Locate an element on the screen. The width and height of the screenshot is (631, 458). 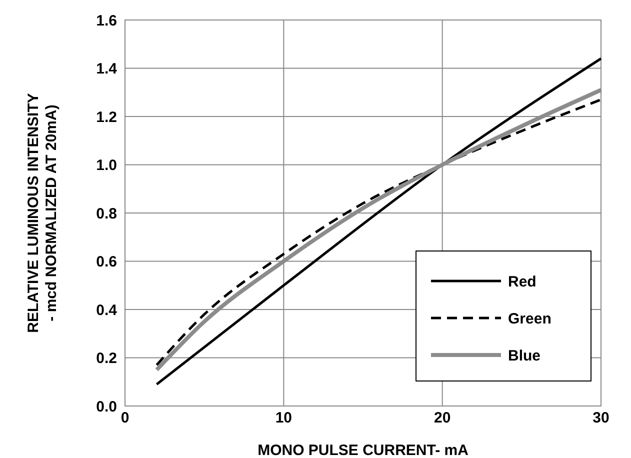
x-tick-label: 30 is located at coordinates (601, 418).